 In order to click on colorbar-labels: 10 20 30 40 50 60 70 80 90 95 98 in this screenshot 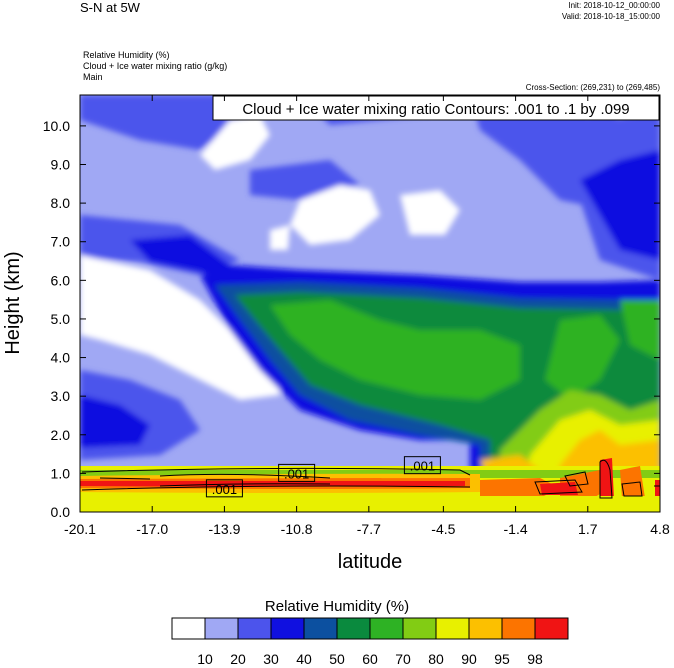, I will do `click(370, 659)`.